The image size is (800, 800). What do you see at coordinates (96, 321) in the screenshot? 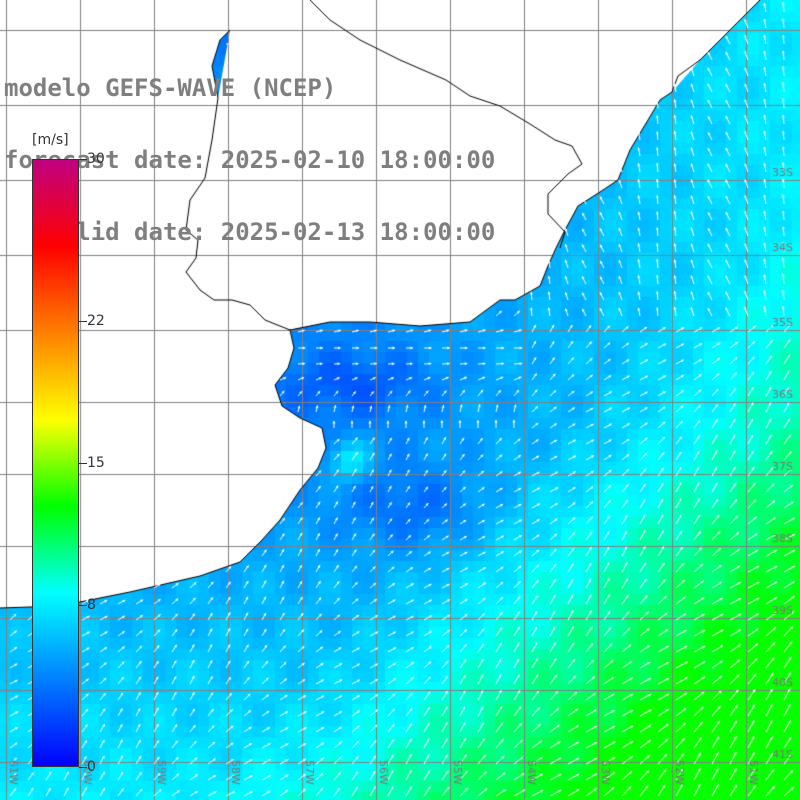
I see `colorbar-tick-label: 22` at bounding box center [96, 321].